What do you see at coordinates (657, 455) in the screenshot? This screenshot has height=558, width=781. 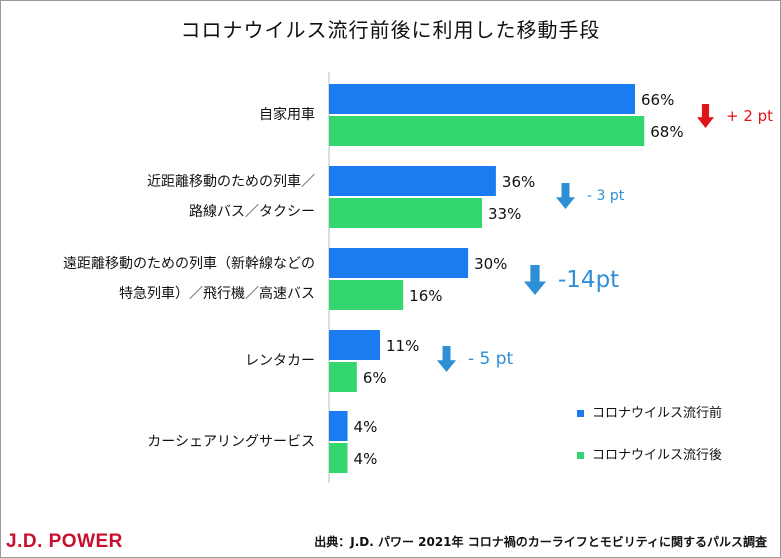 I see `legend-label-after: コロナウイルス流行後` at bounding box center [657, 455].